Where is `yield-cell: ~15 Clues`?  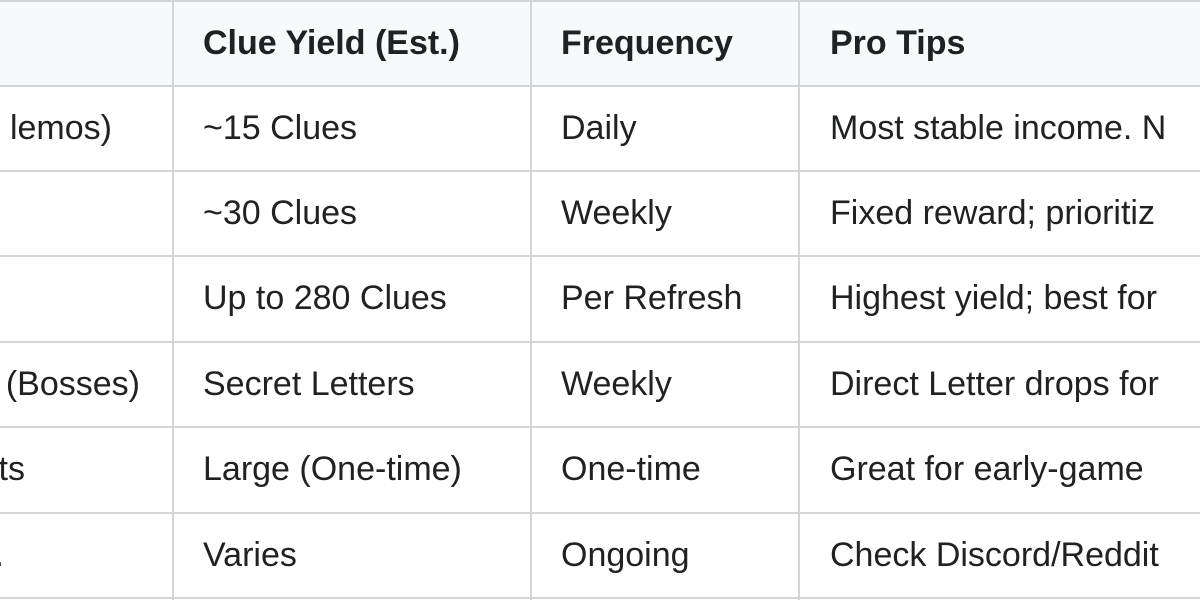 yield-cell: ~15 Clues is located at coordinates (280, 128).